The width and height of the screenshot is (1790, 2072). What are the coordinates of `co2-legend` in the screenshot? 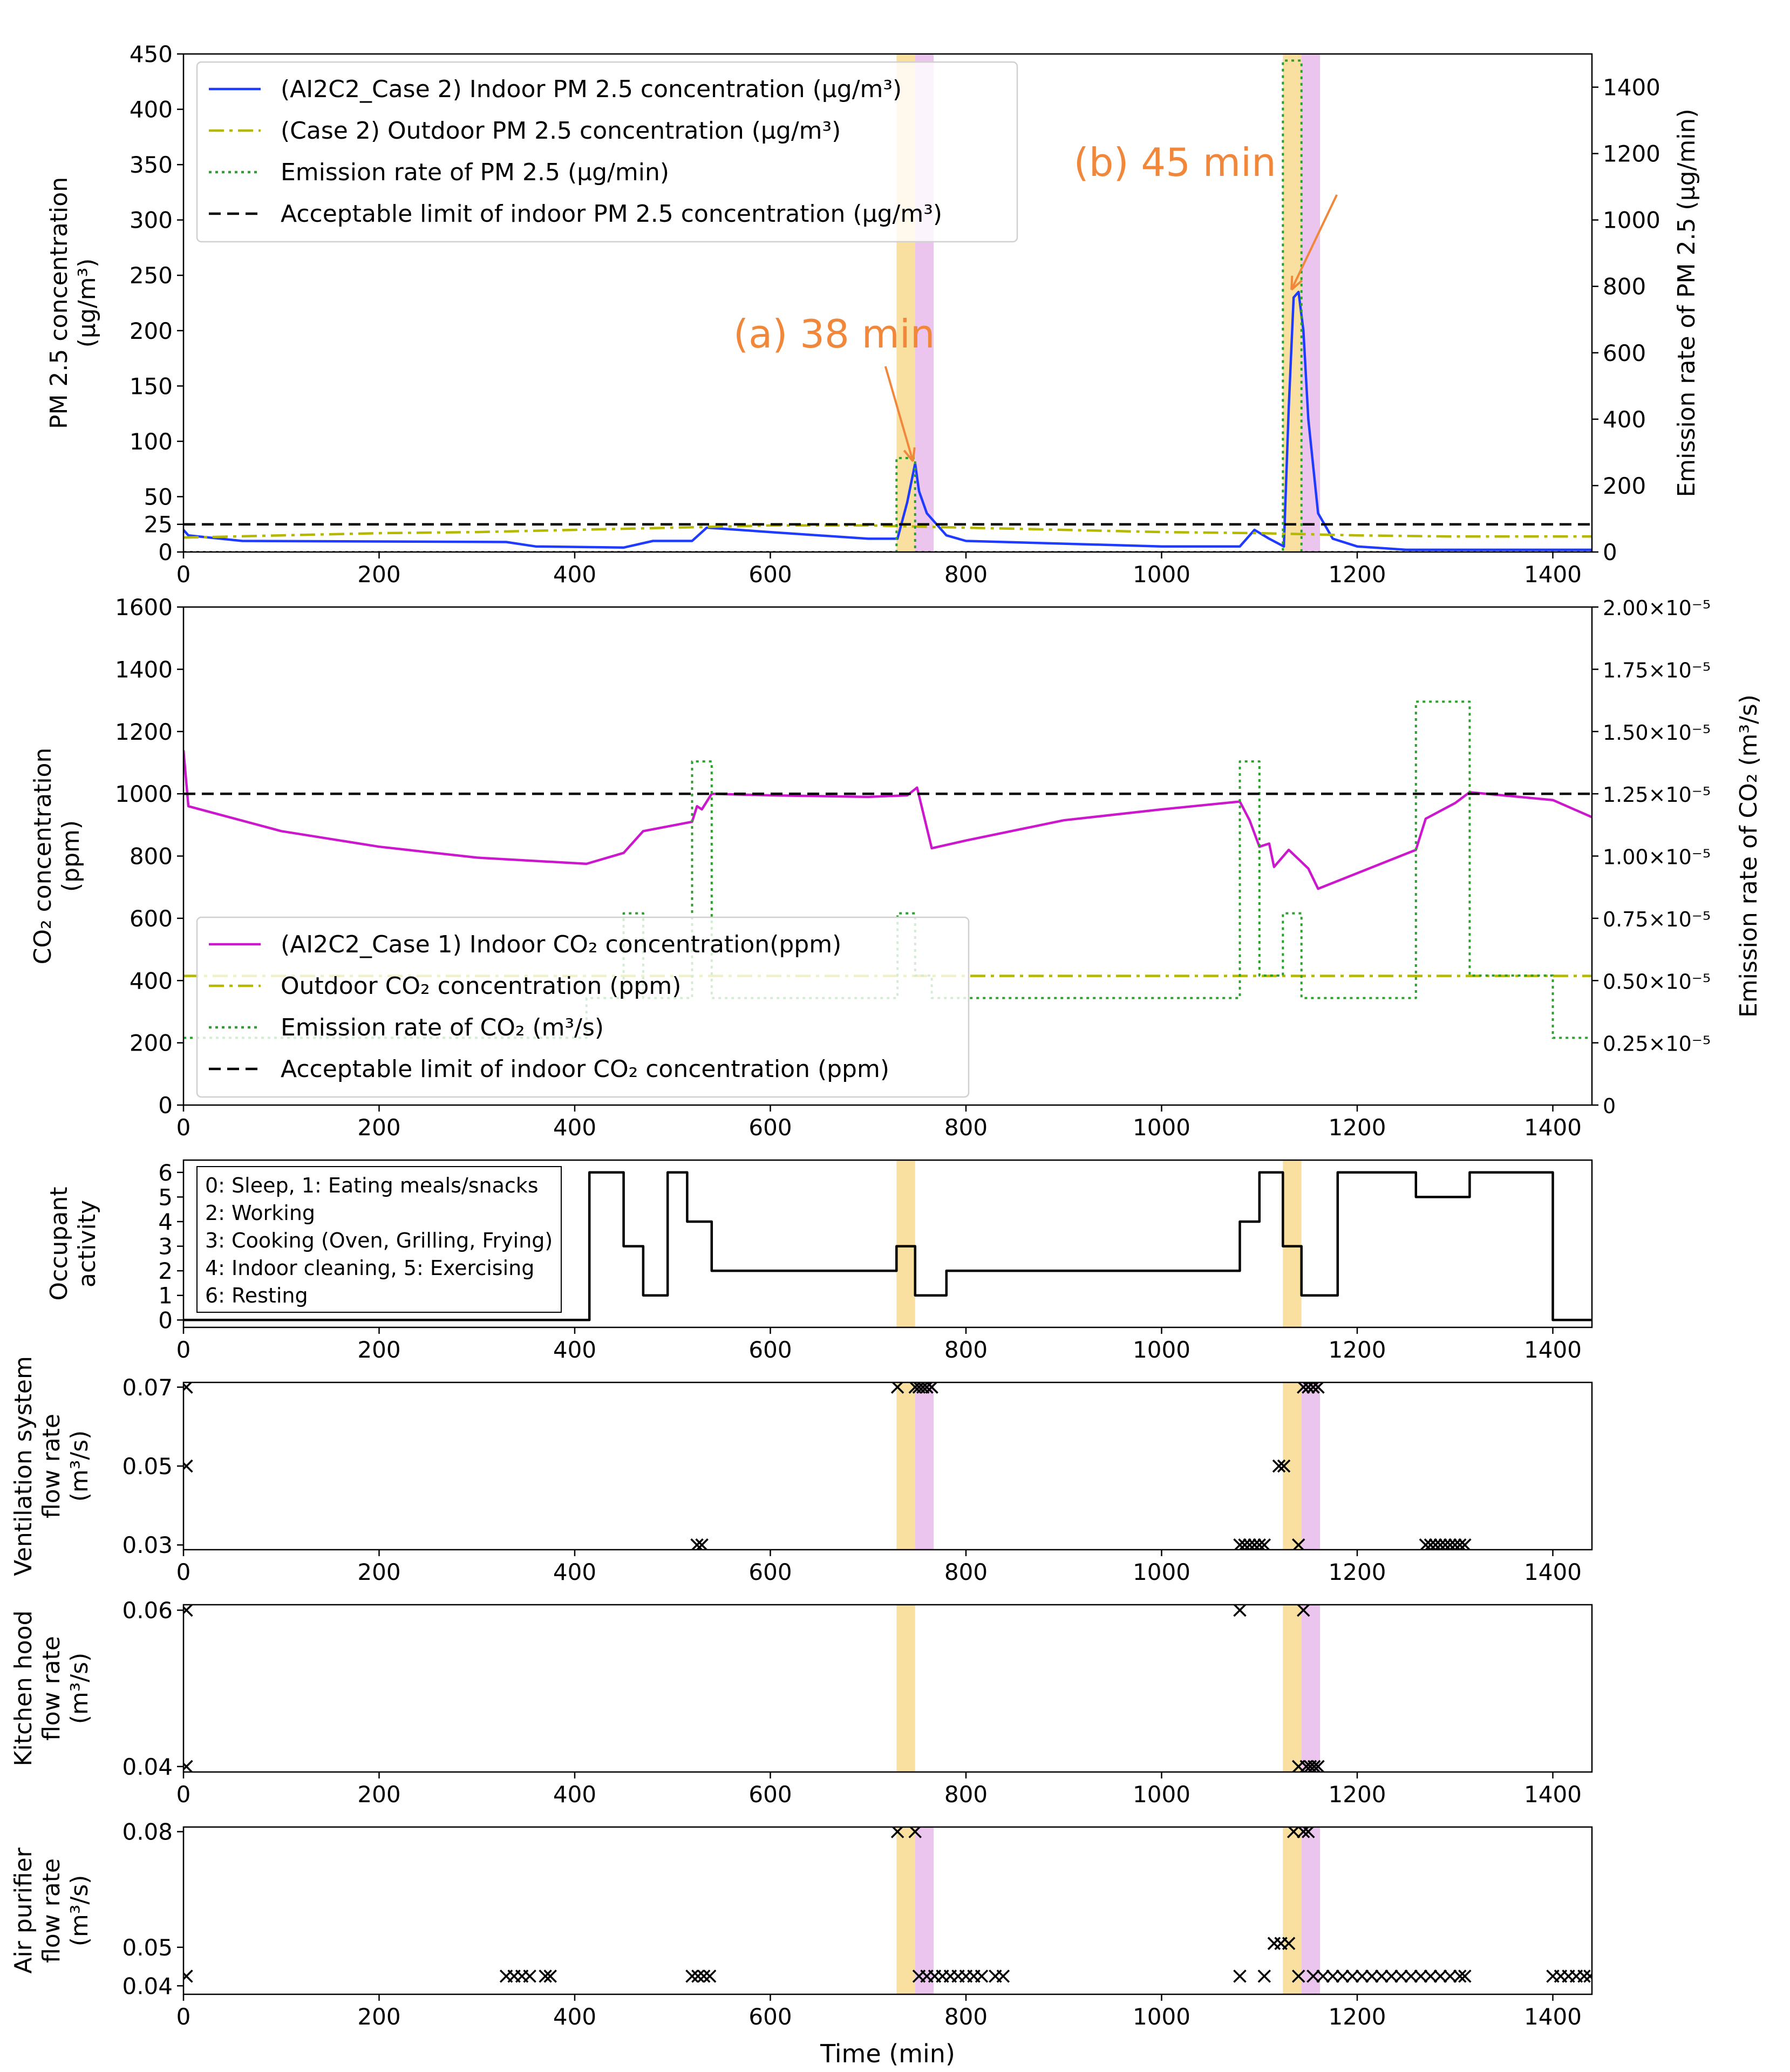 It's located at (583, 1007).